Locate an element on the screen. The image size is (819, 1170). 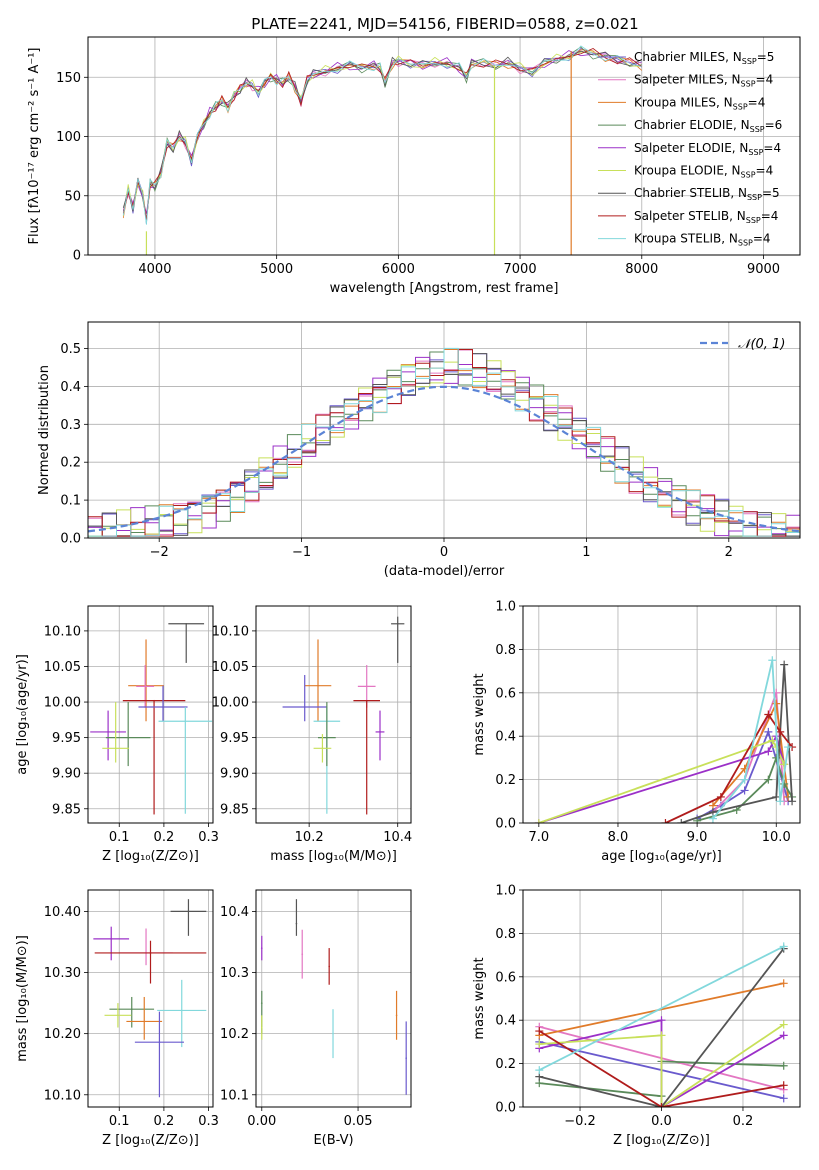
series-line-chabrier-stelib is located at coordinates (662, 1027).